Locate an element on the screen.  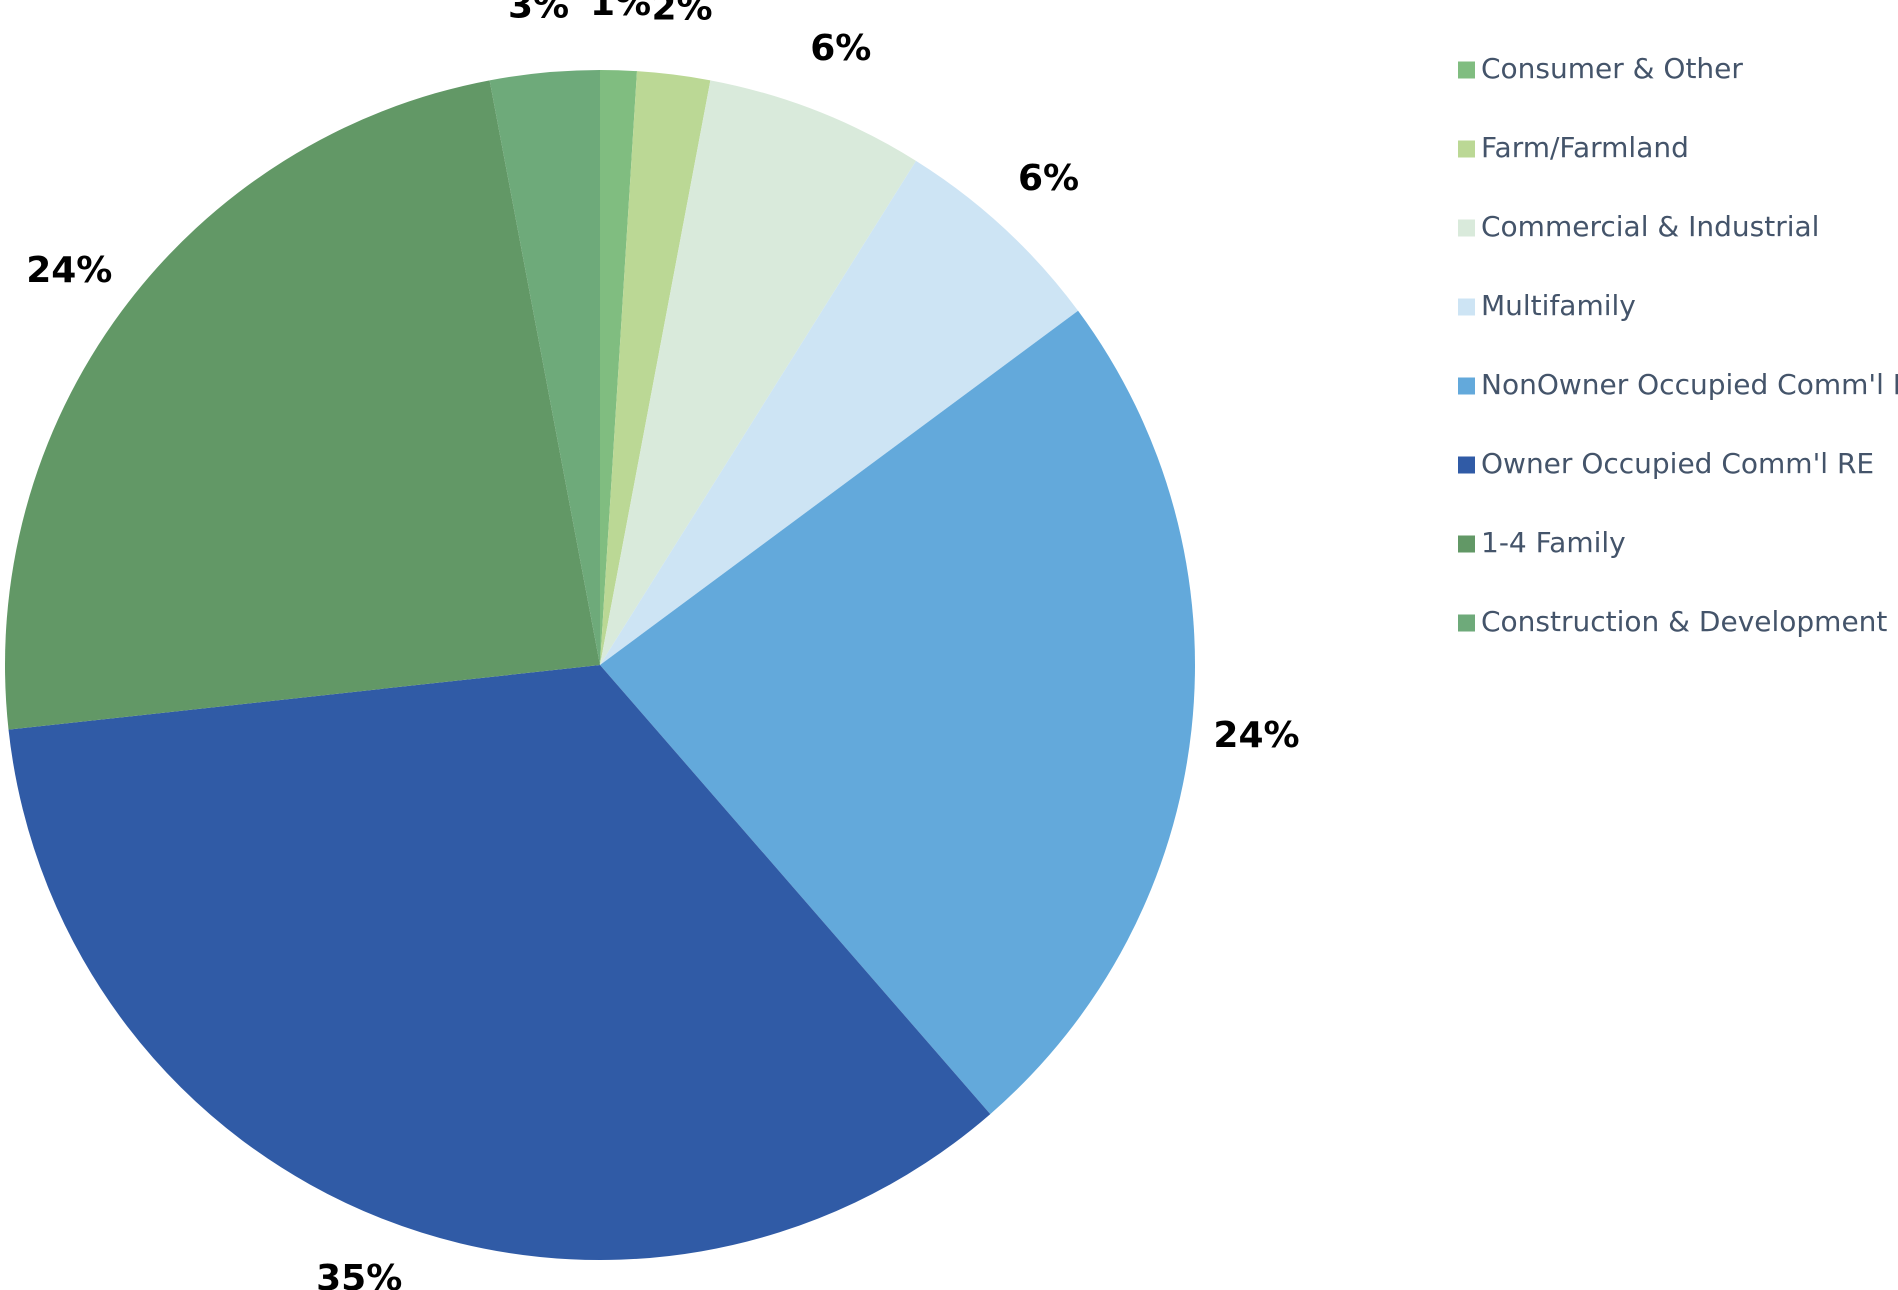
legend-swatch-owner-occupied-comm-l-re is located at coordinates (1466, 465).